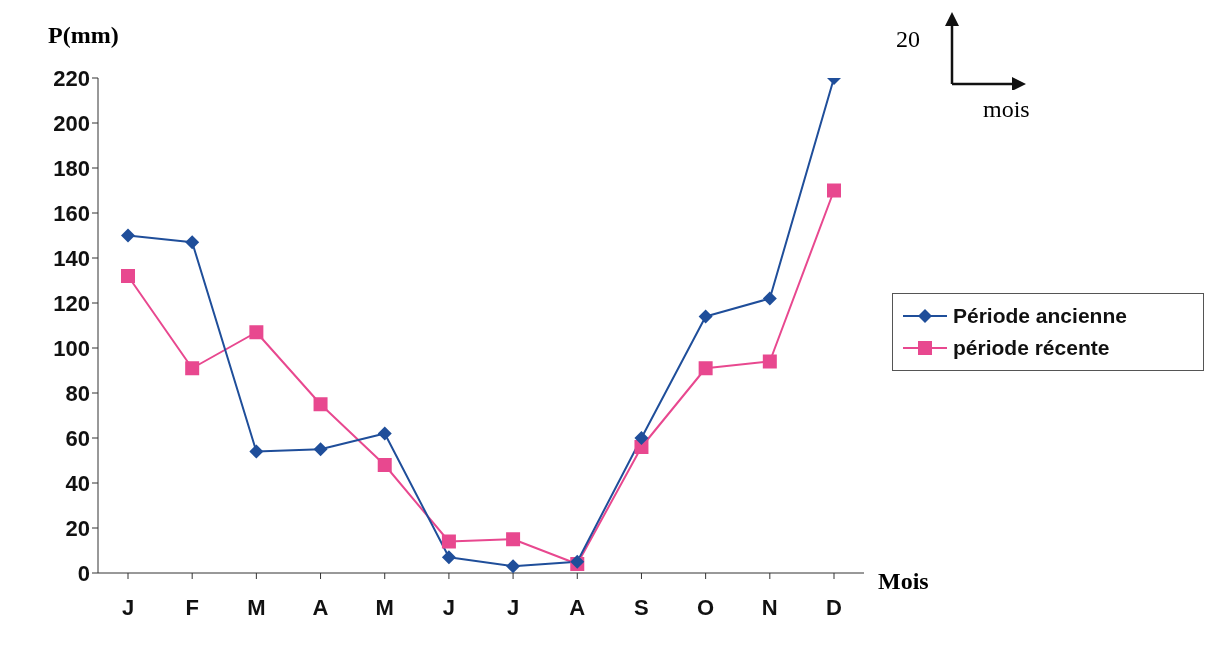 The width and height of the screenshot is (1212, 651). Describe the element at coordinates (1031, 348) in the screenshot. I see `legend-label: période récente` at that location.